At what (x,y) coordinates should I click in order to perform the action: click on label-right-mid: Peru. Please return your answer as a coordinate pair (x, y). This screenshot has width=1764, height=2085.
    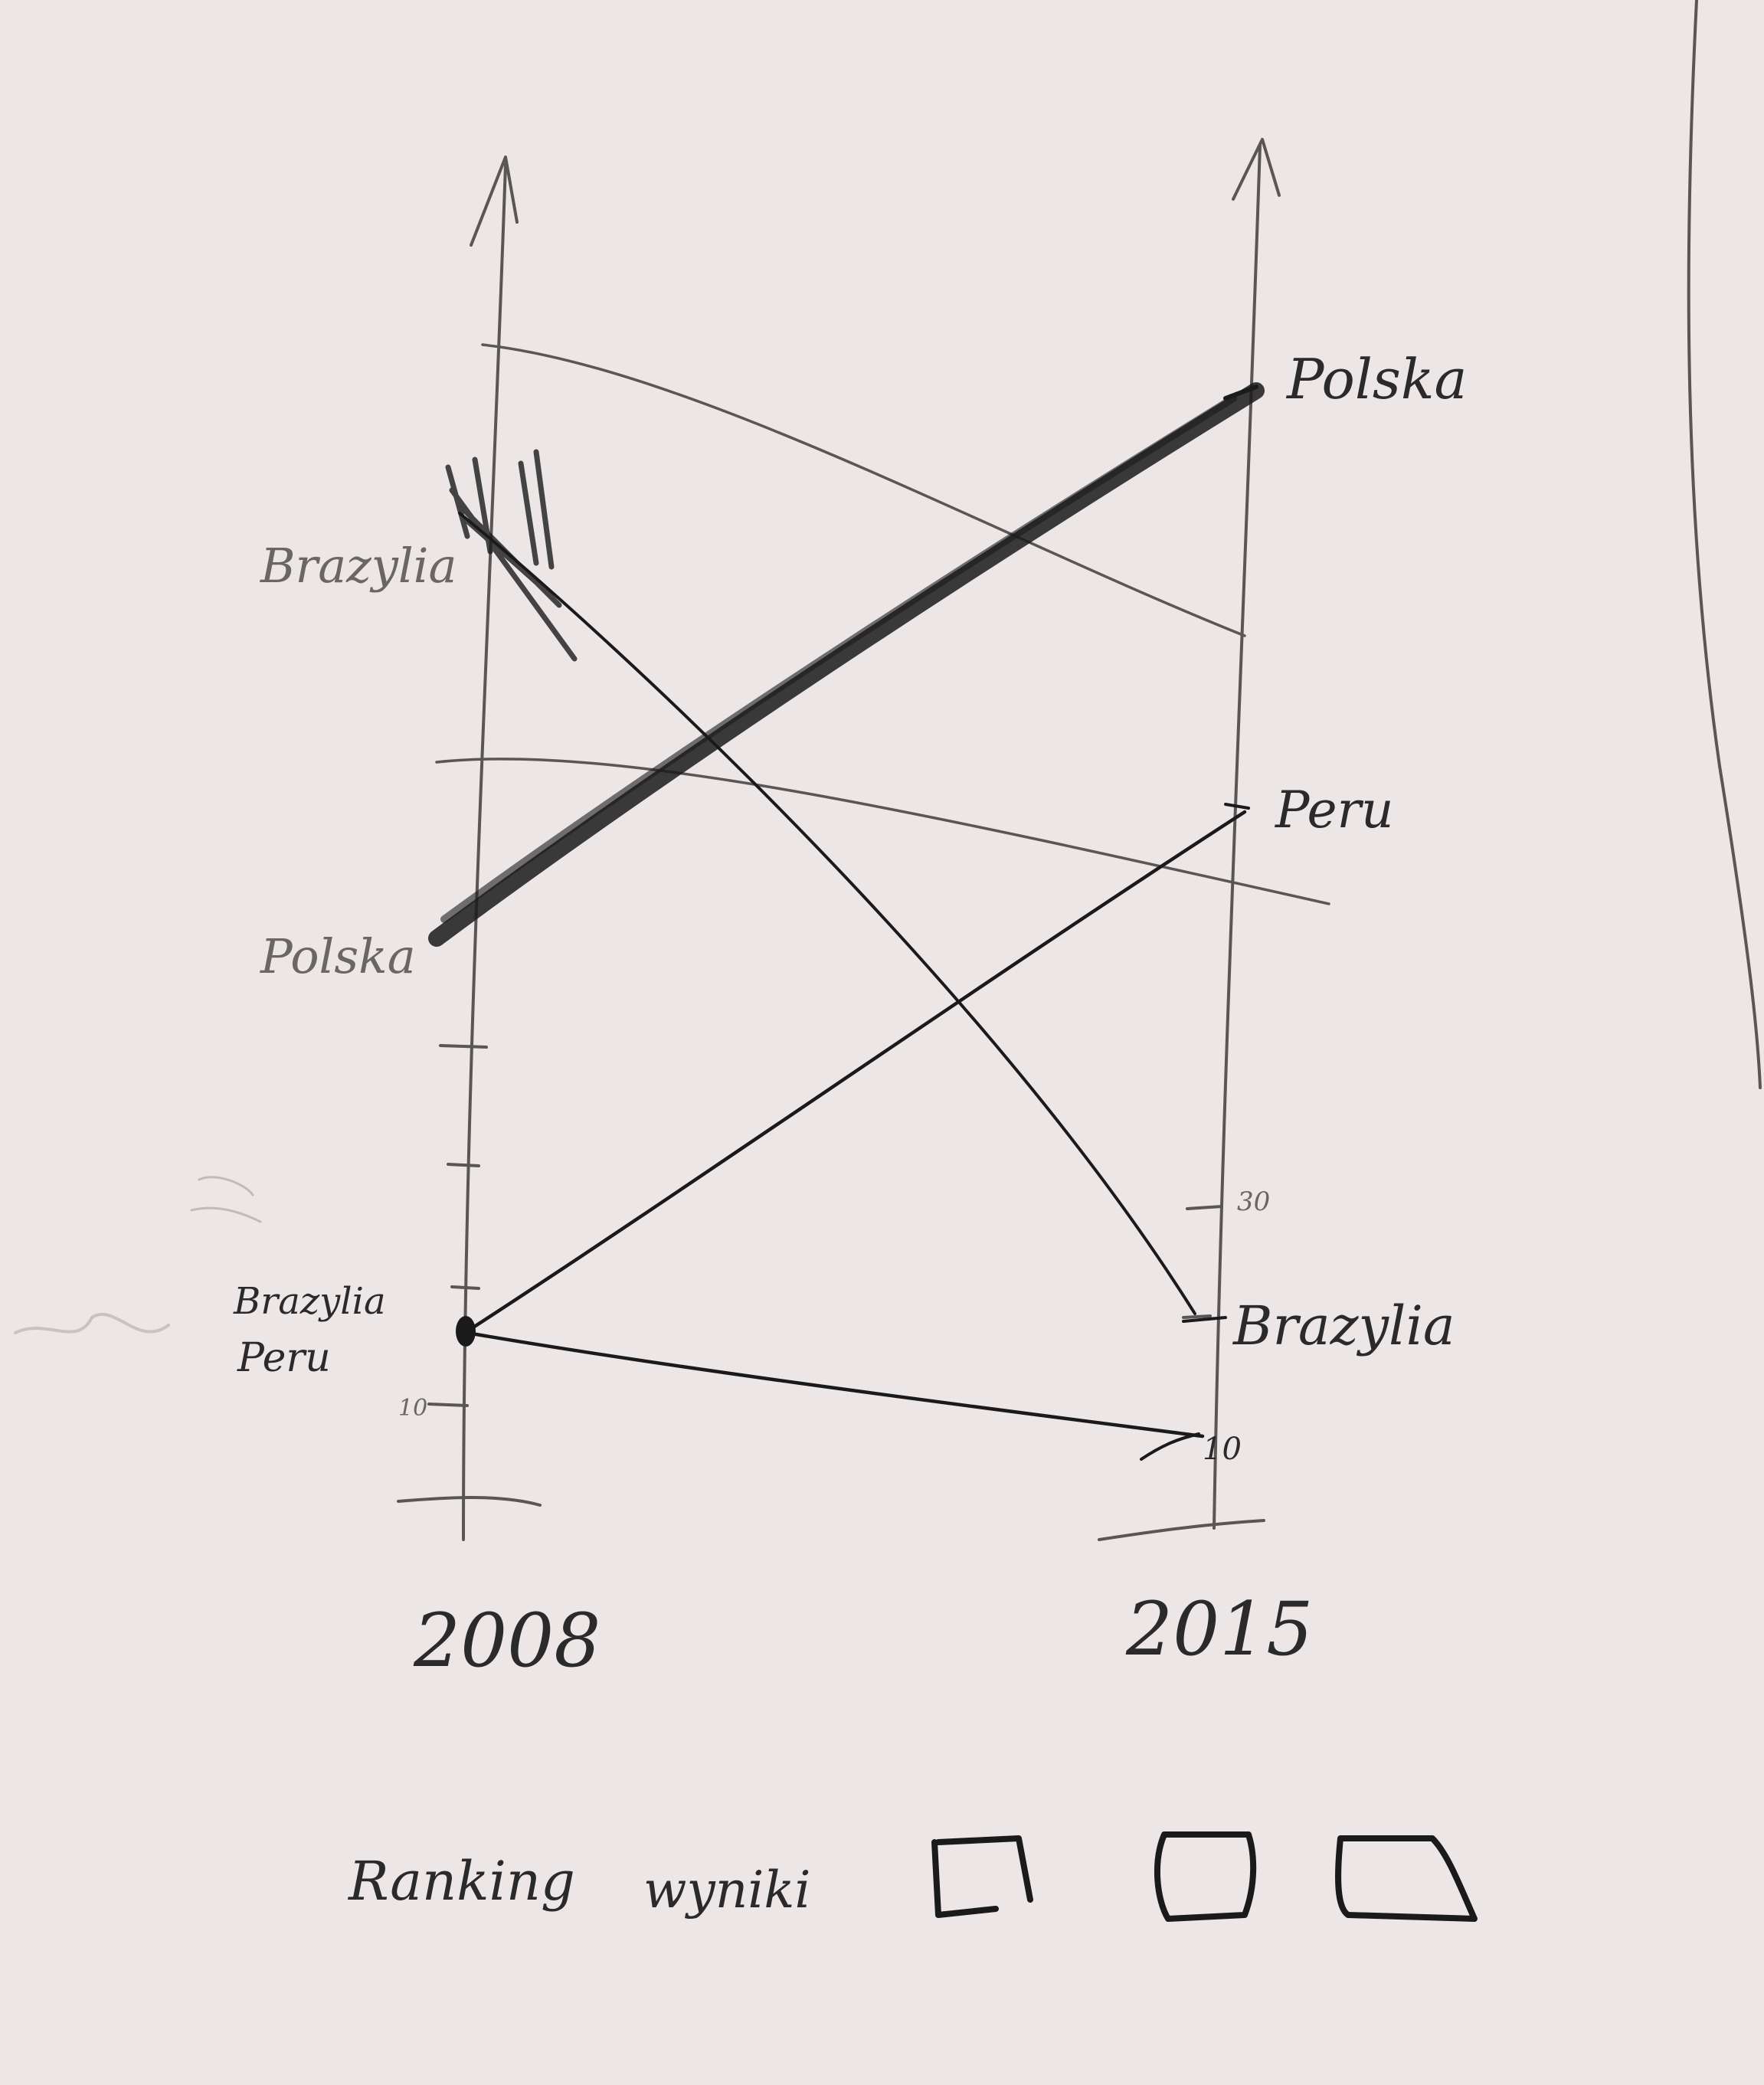
    Looking at the image, I should click on (1334, 810).